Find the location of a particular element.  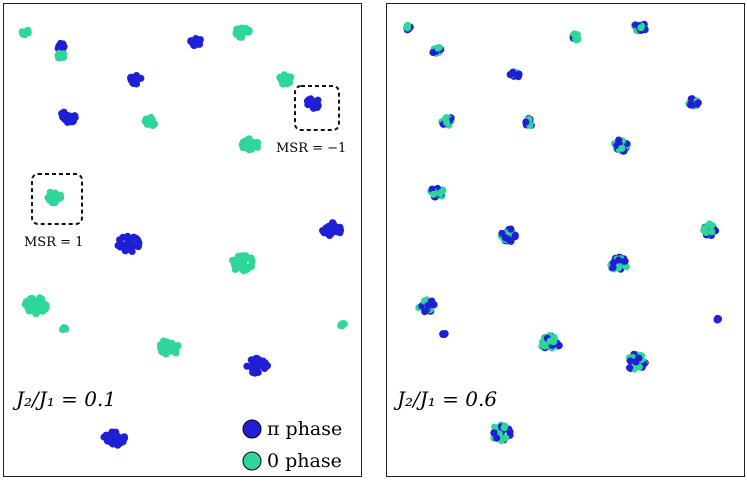

ratio-label-left: J₂/J₁ = 0.1 is located at coordinates (64, 399).